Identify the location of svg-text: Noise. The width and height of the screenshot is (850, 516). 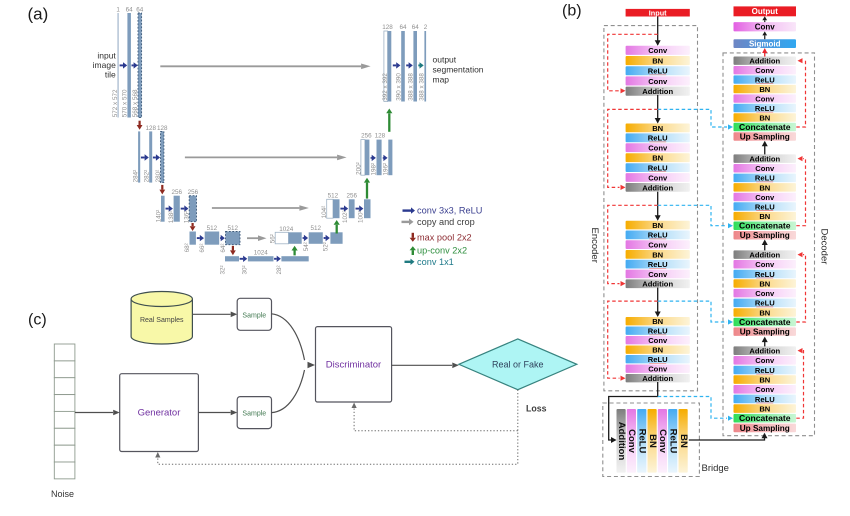
(62, 494).